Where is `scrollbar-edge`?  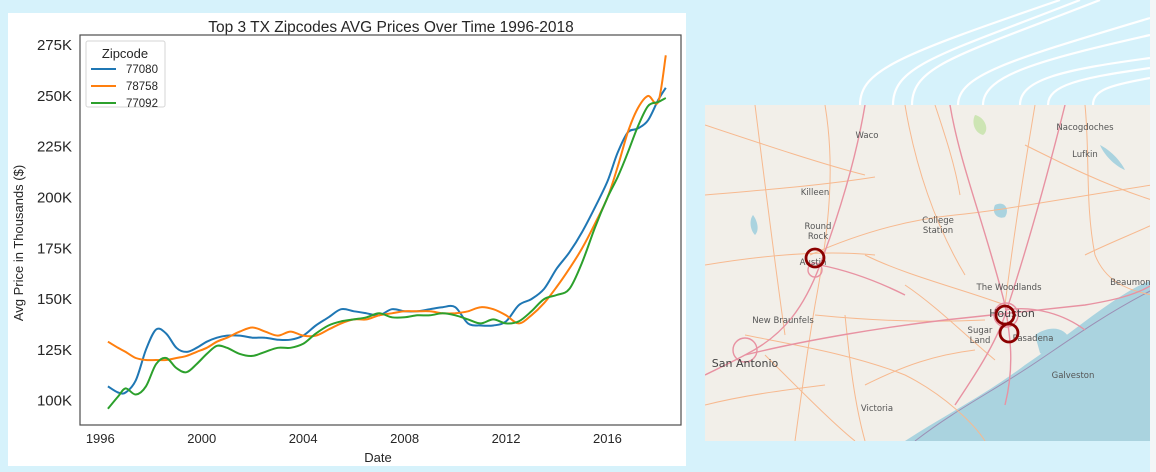
scrollbar-edge is located at coordinates (1153, 236).